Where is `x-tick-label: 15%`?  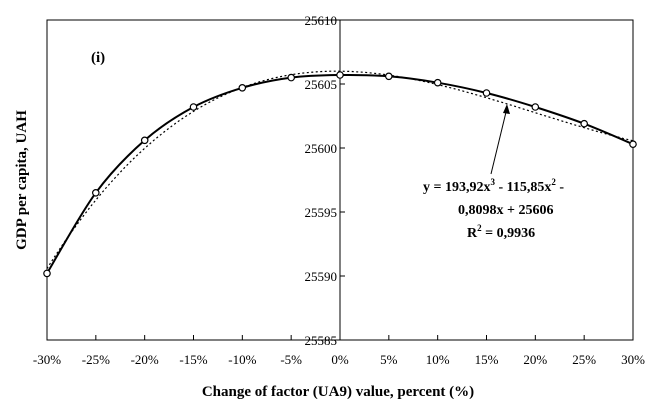 x-tick-label: 15% is located at coordinates (487, 359).